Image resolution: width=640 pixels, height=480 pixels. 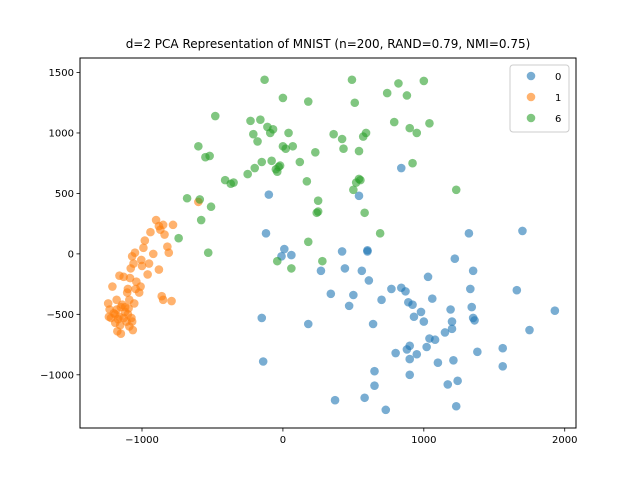 What do you see at coordinates (558, 77) in the screenshot?
I see `legend-label-0: 0` at bounding box center [558, 77].